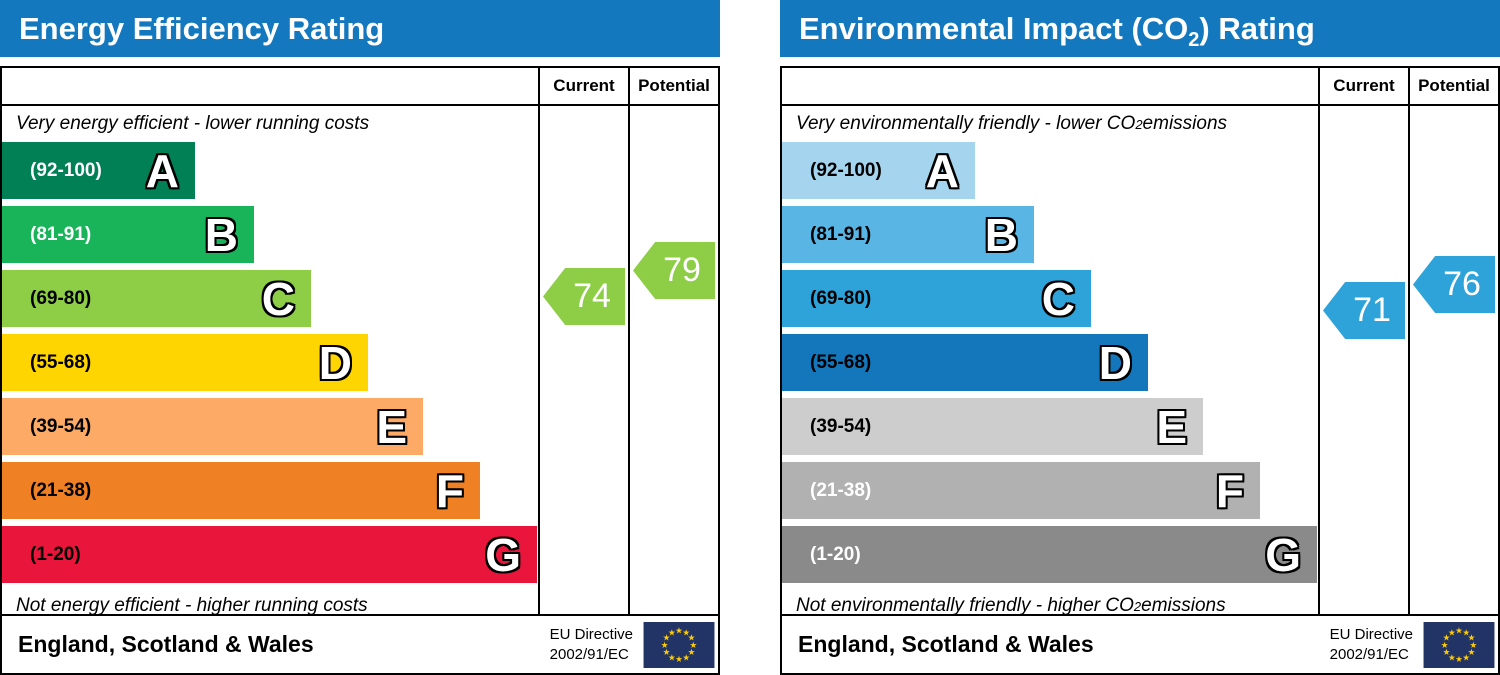 The width and height of the screenshot is (1500, 675). I want to click on current-column: 71, so click(1363, 360).